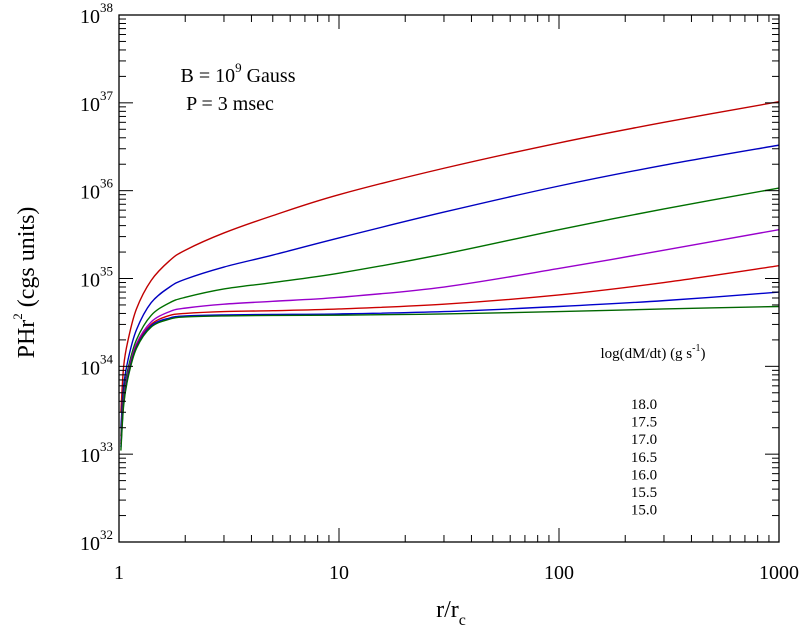 This screenshot has width=806, height=630. What do you see at coordinates (644, 423) in the screenshot?
I see `legend-entry: 17.5` at bounding box center [644, 423].